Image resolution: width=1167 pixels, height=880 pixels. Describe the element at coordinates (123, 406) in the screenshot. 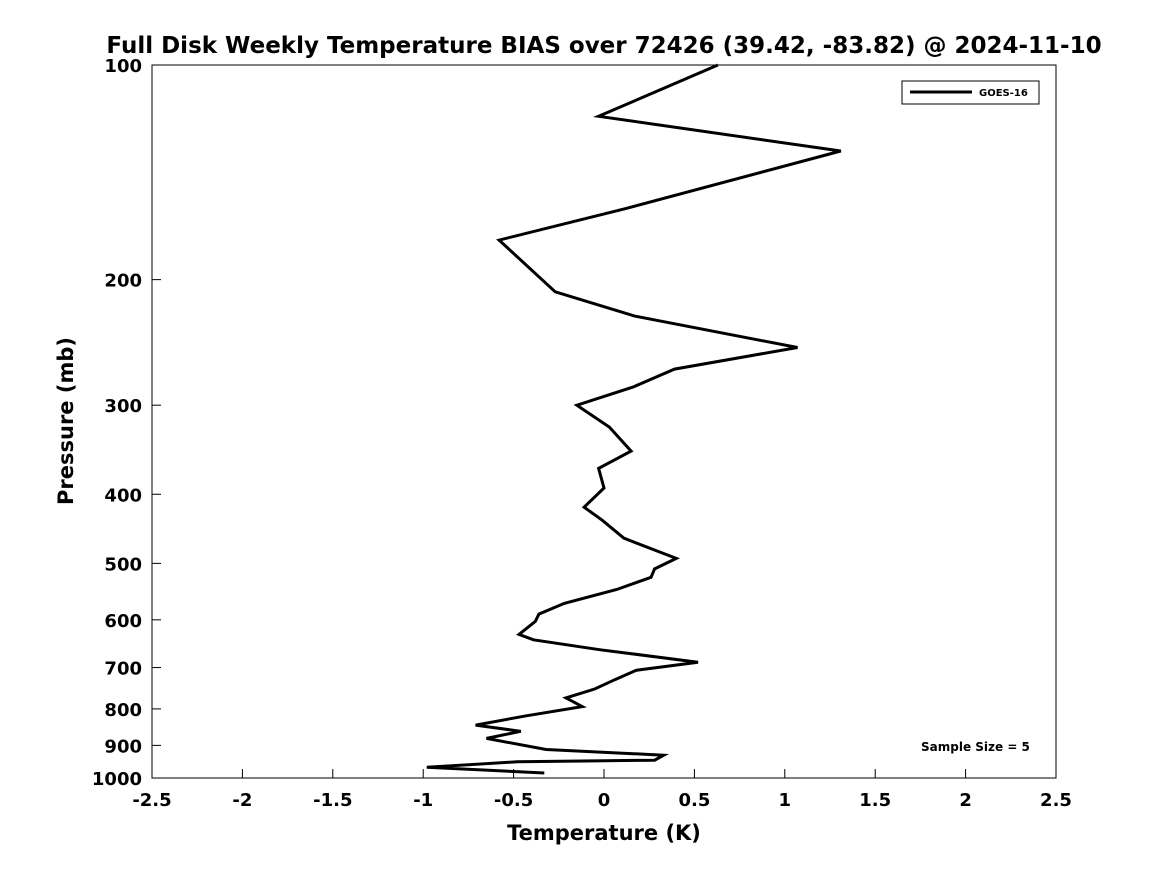

I see `y-tick-label: 300` at that location.